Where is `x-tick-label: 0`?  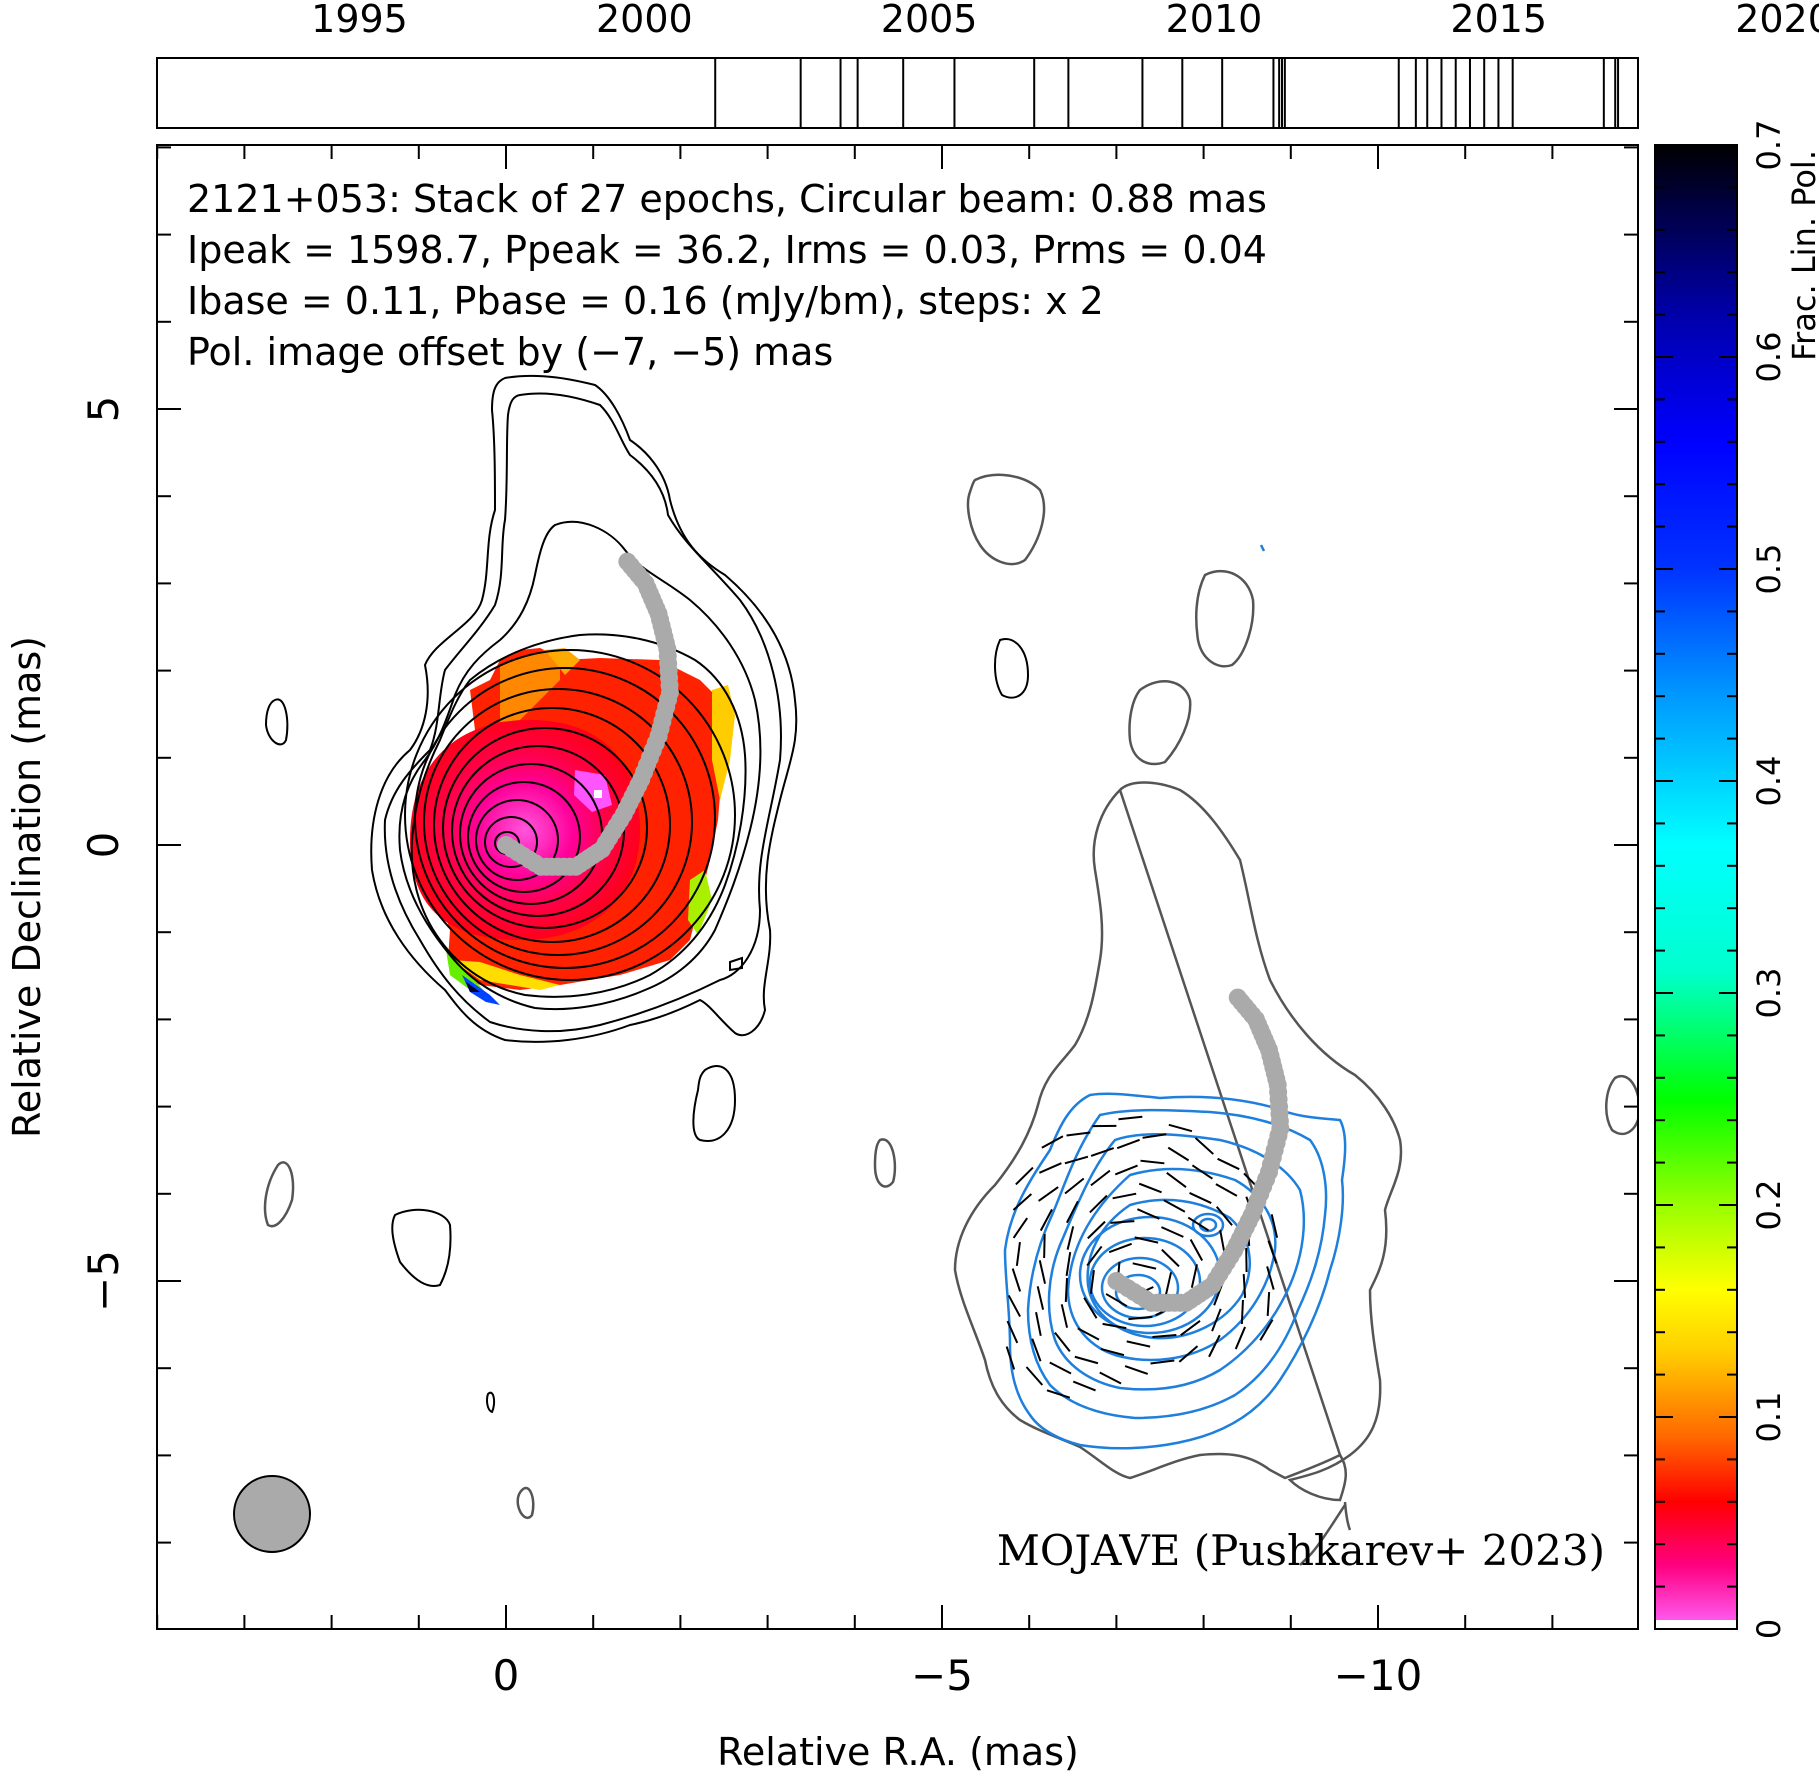 x-tick-label: 0 is located at coordinates (506, 1675).